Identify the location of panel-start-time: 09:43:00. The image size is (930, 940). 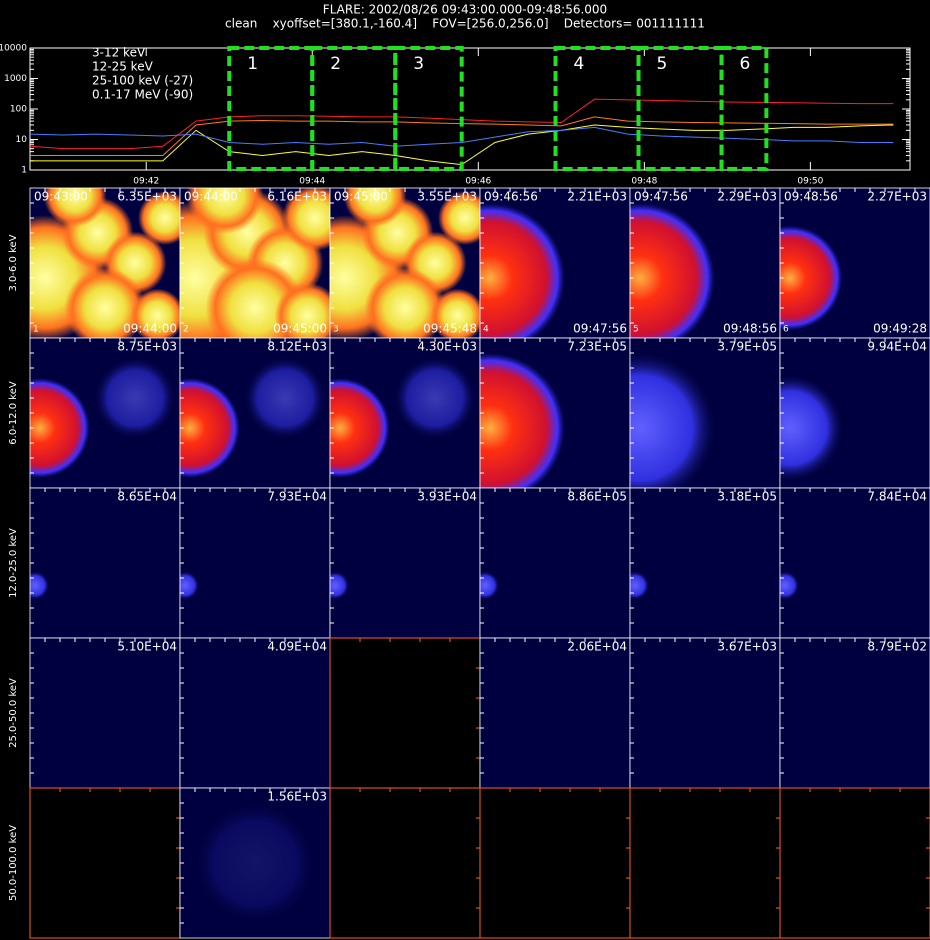
(61, 197).